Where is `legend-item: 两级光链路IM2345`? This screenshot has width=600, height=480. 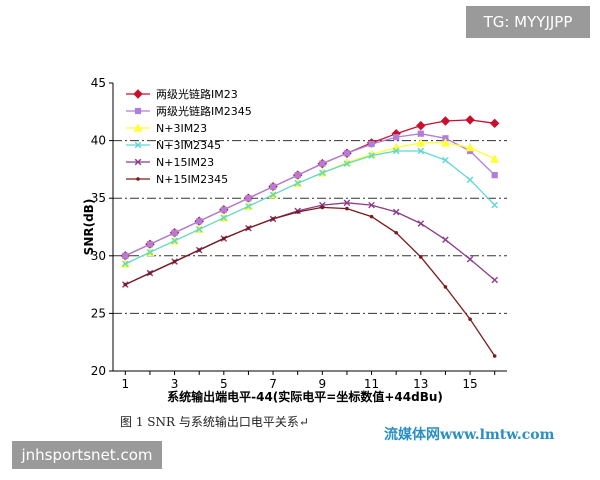 legend-item: 两级光链路IM2345 is located at coordinates (189, 111).